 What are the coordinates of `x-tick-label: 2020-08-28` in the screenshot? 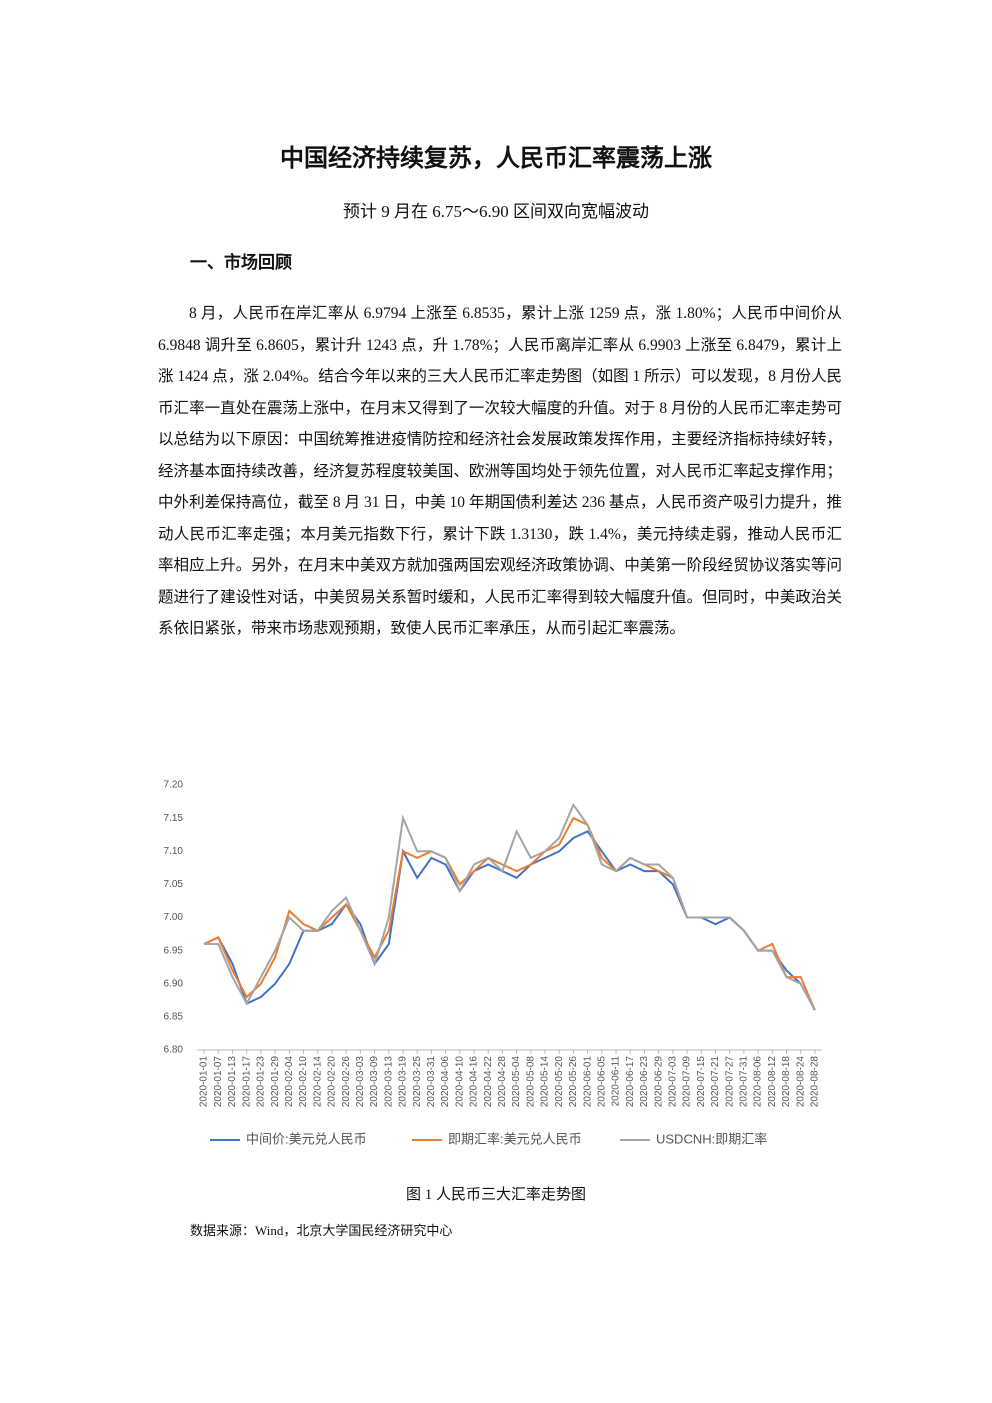 It's located at (815, 1082).